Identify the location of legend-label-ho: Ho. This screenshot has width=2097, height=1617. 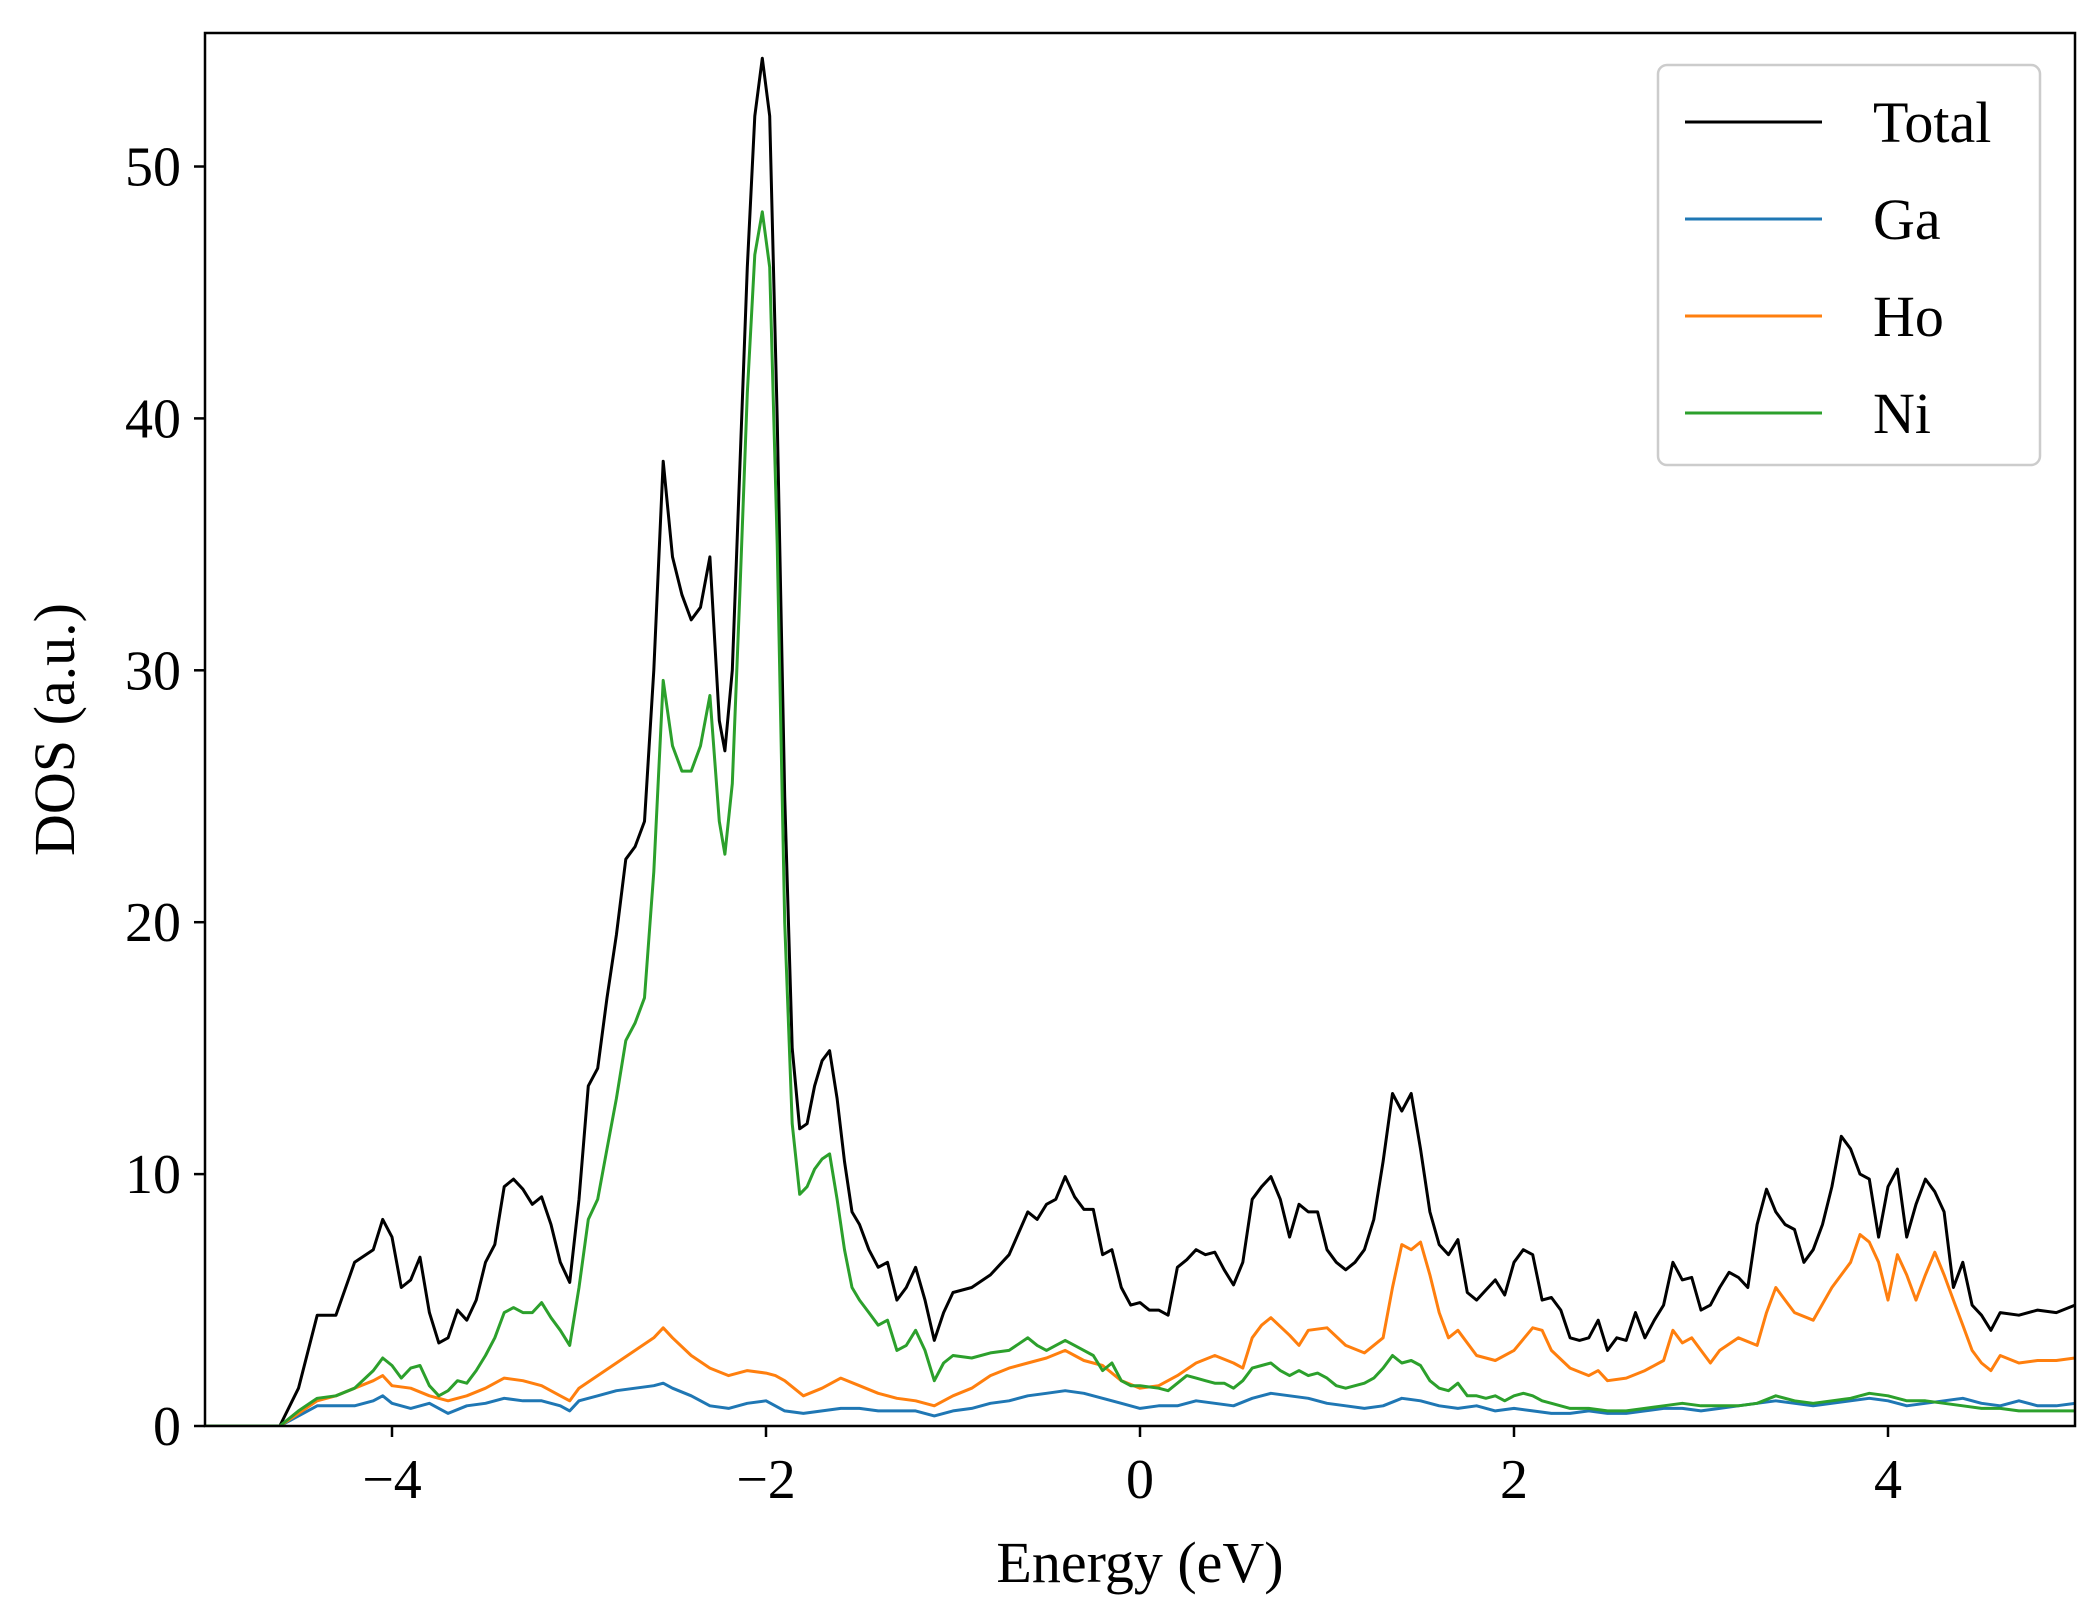
(1908, 316).